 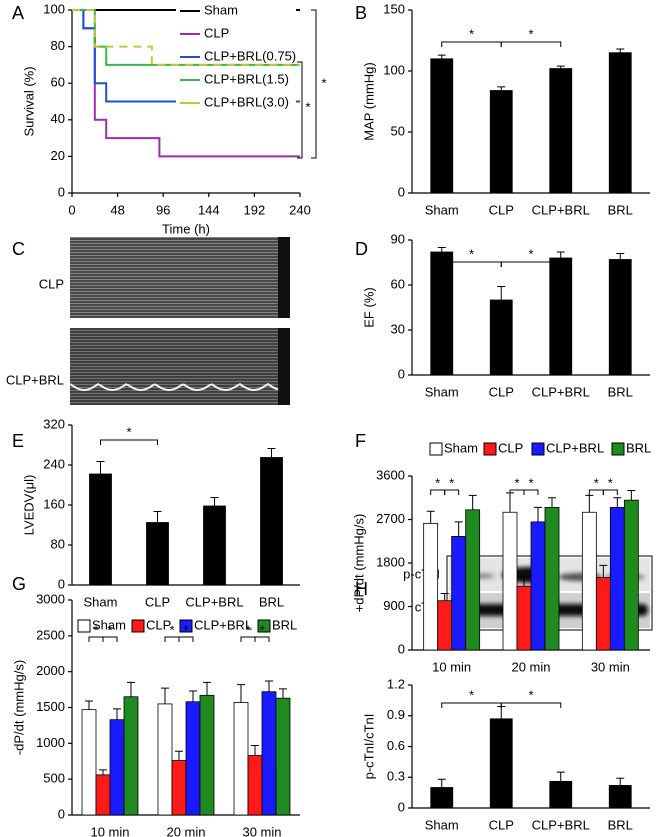 I want to click on x-tick-label: 240, so click(x=300, y=209).